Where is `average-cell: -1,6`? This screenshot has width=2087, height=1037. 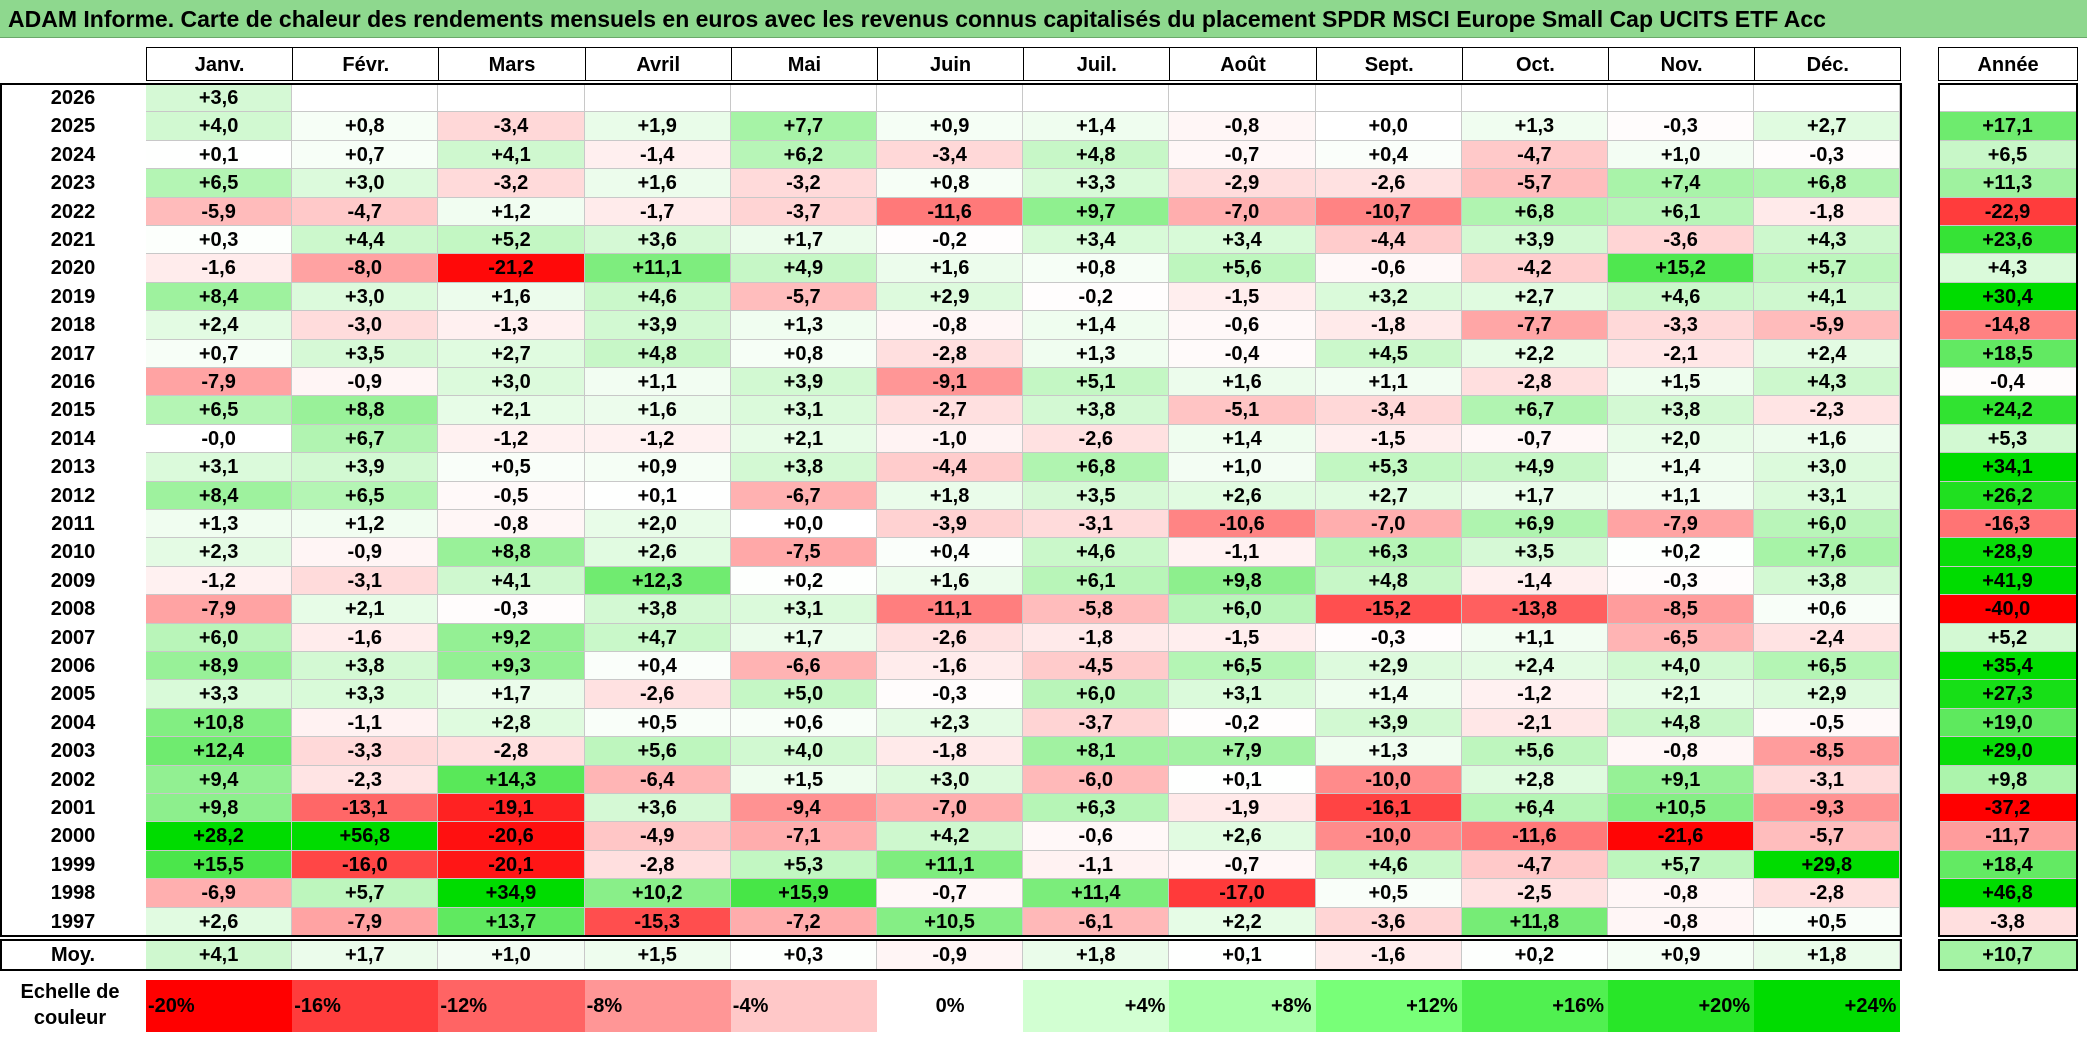
average-cell: -1,6 is located at coordinates (1388, 955).